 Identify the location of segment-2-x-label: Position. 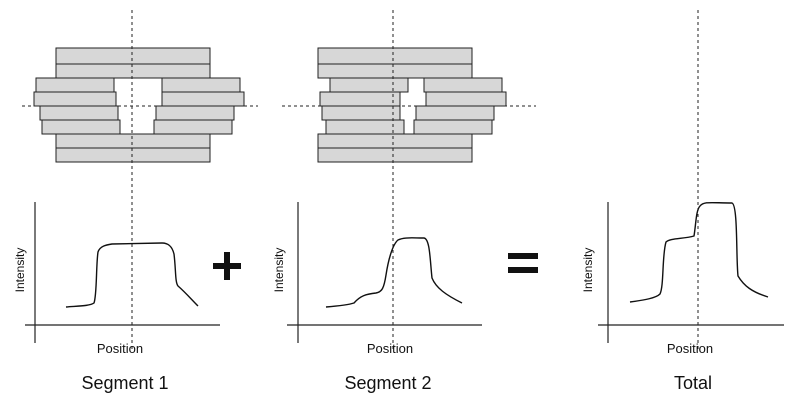
(390, 348).